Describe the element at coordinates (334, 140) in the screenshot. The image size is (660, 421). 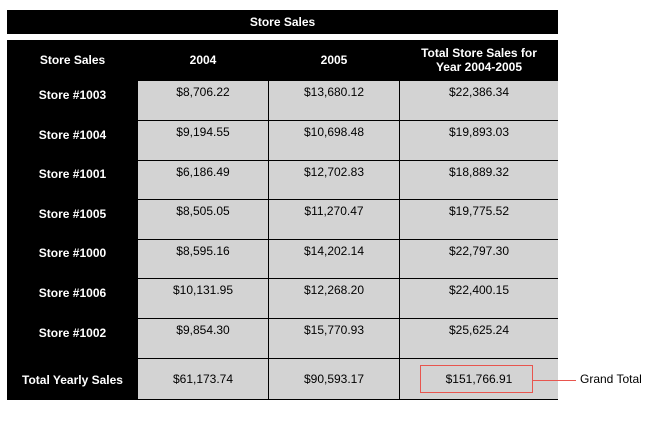
I see `sales-2005-cell: $10,698.48` at that location.